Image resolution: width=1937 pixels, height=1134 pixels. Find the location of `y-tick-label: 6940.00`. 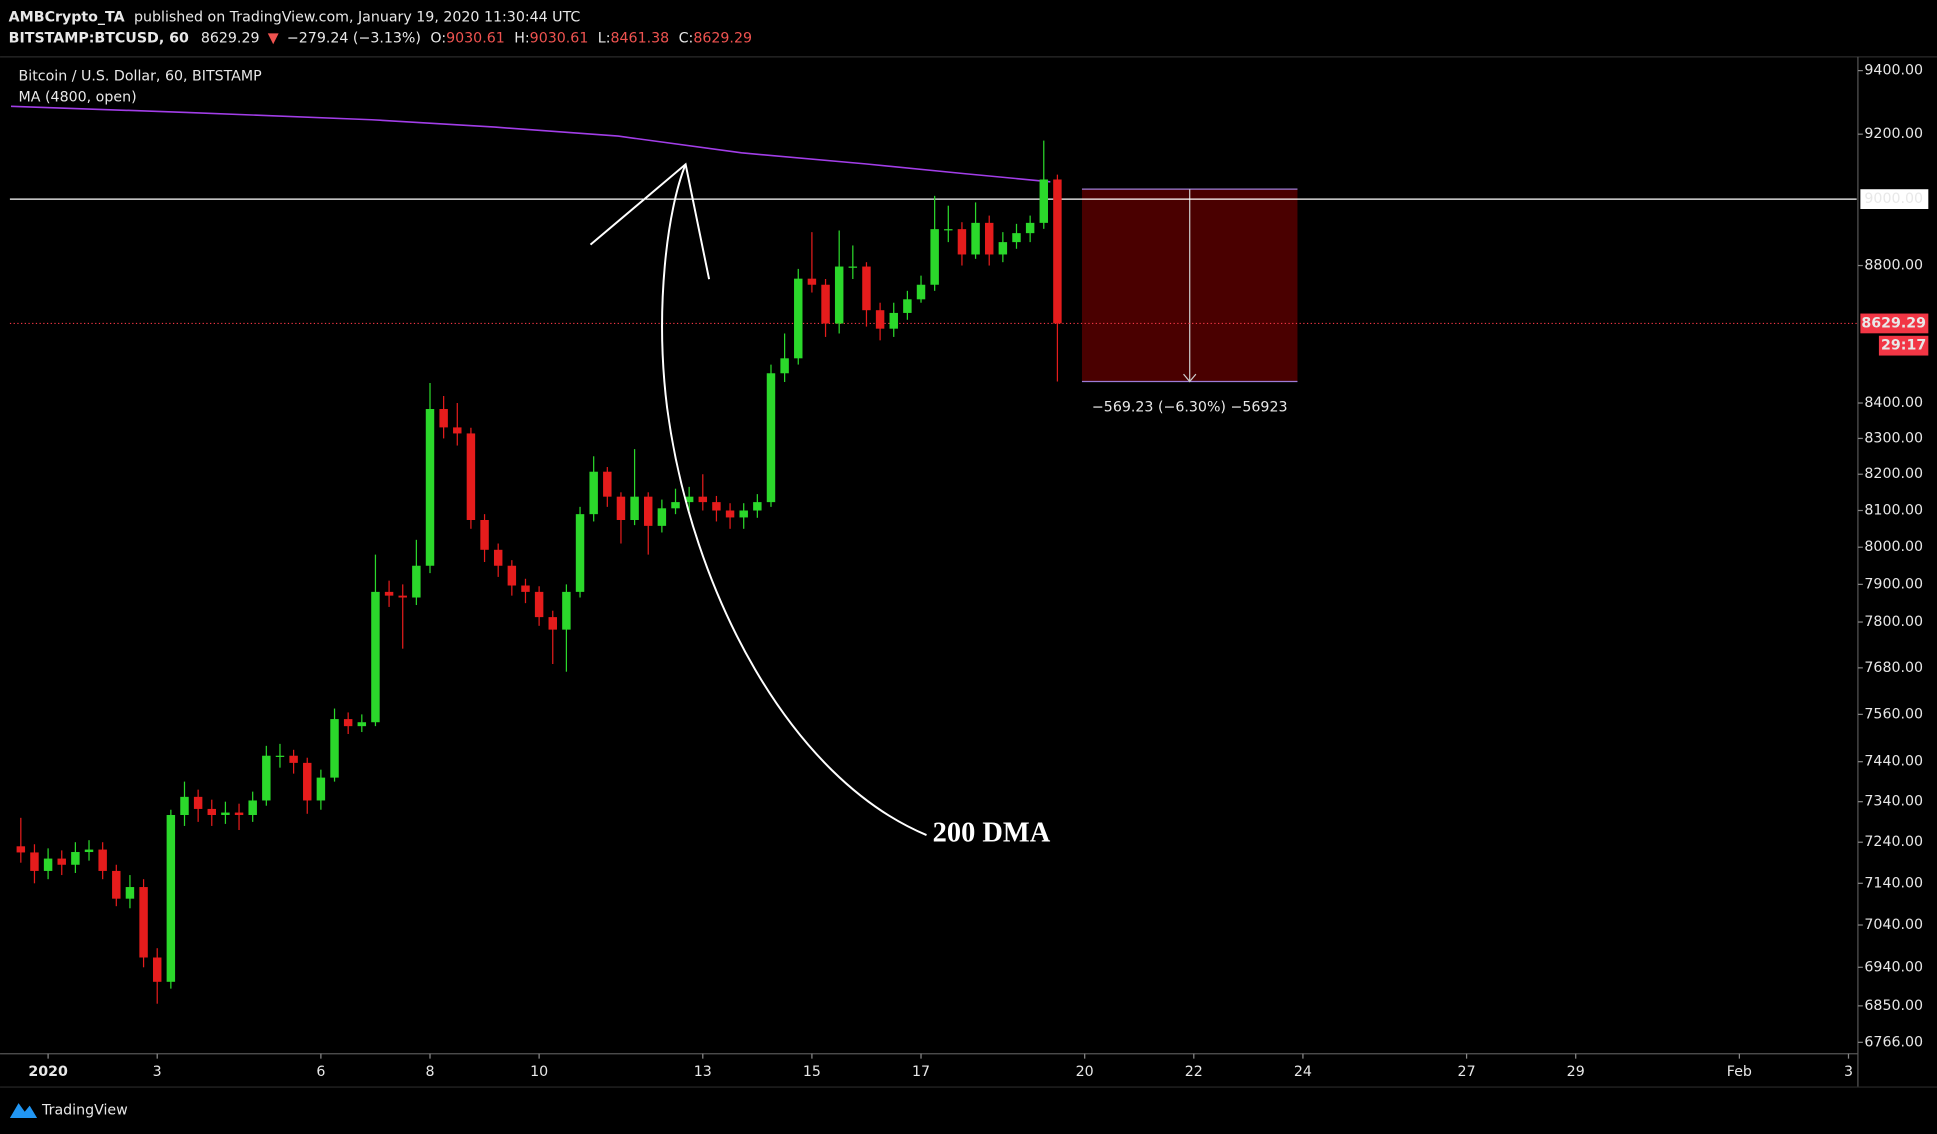

y-tick-label: 6940.00 is located at coordinates (1893, 967).